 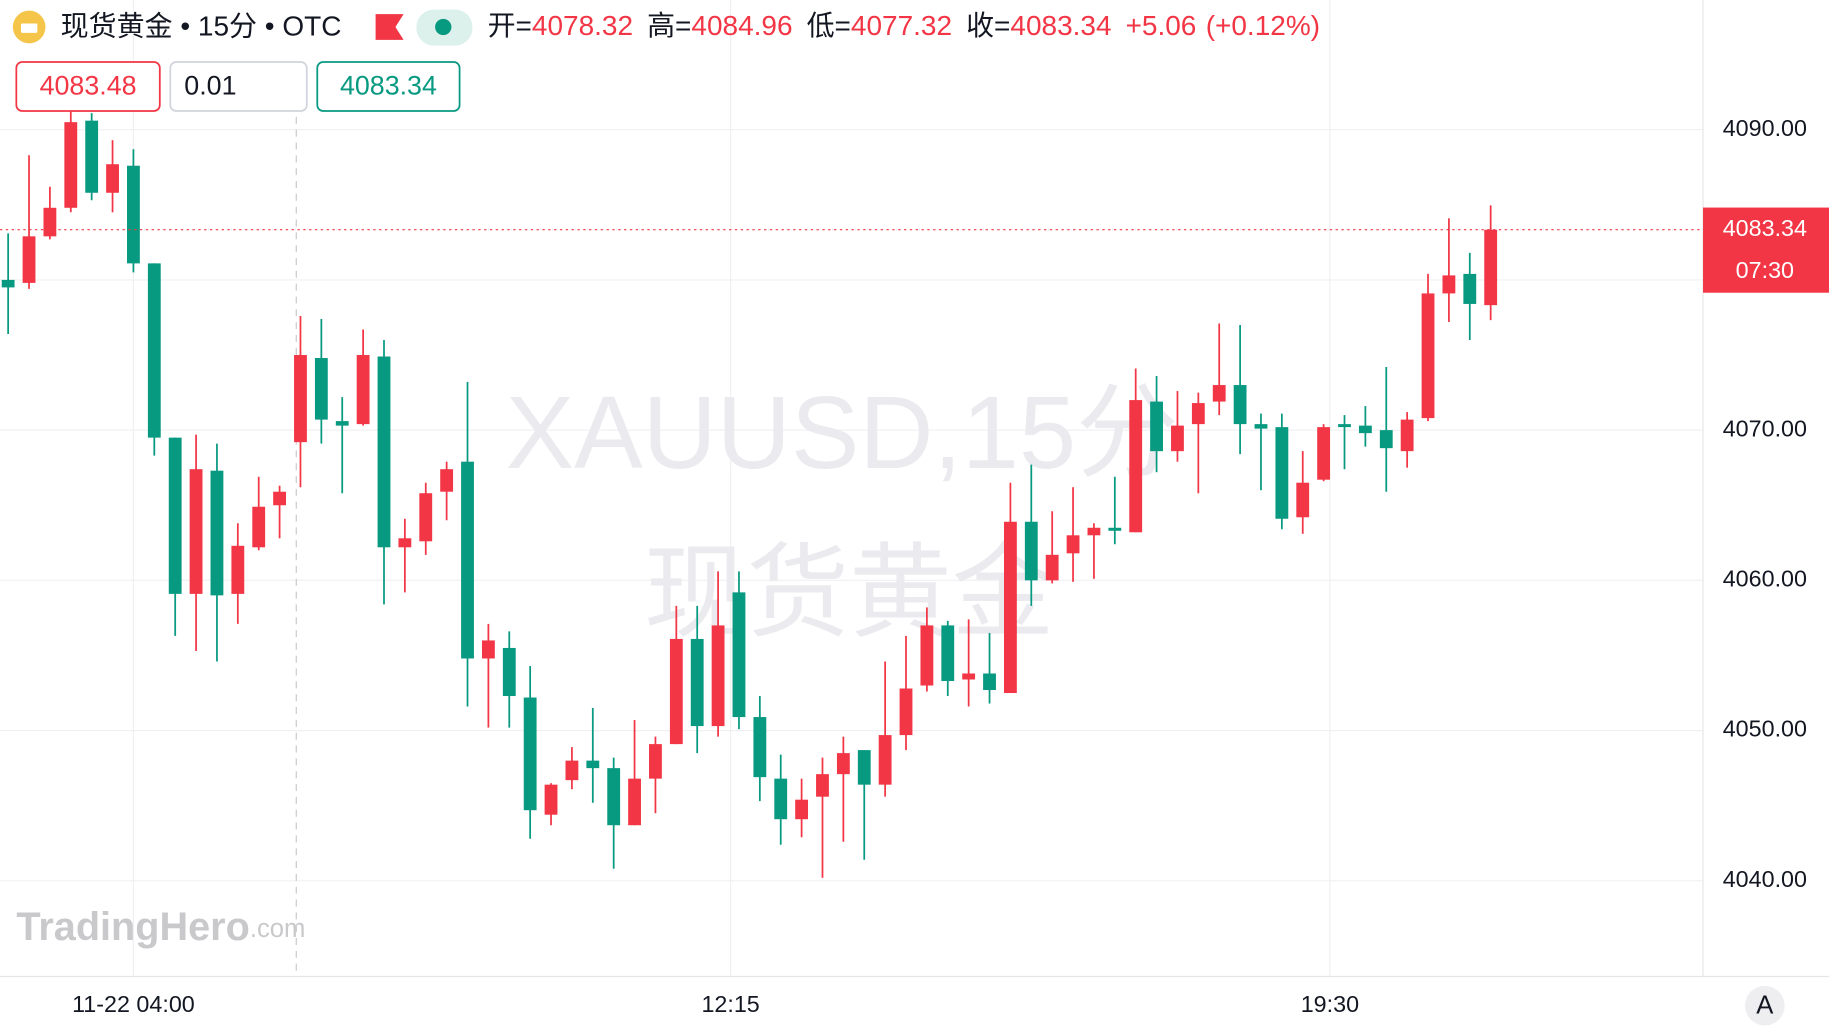 What do you see at coordinates (210, 86) in the screenshot?
I see `quantity: 0.01` at bounding box center [210, 86].